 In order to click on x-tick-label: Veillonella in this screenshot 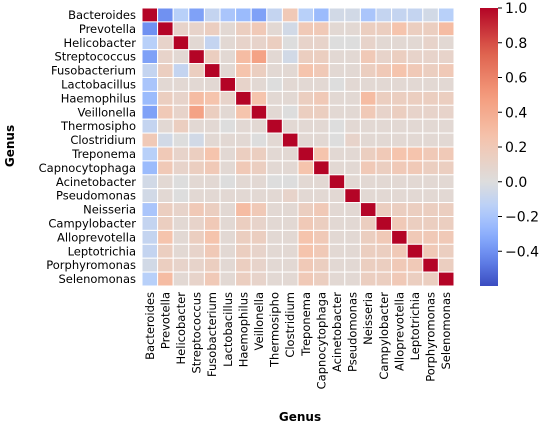, I will do `click(259, 321)`.